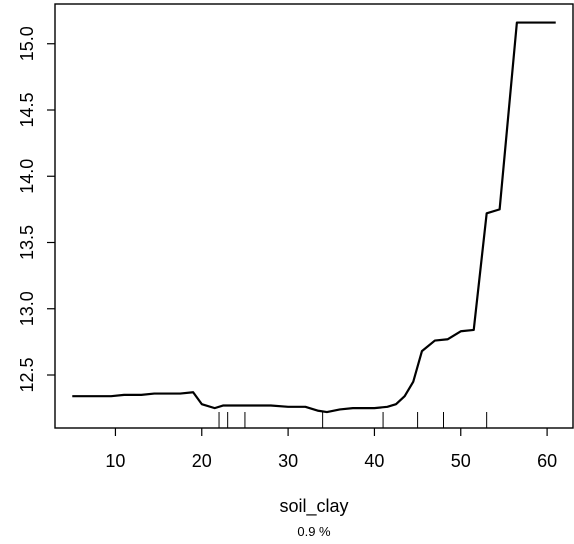  What do you see at coordinates (27, 374) in the screenshot?
I see `y-tick-label: 12.5` at bounding box center [27, 374].